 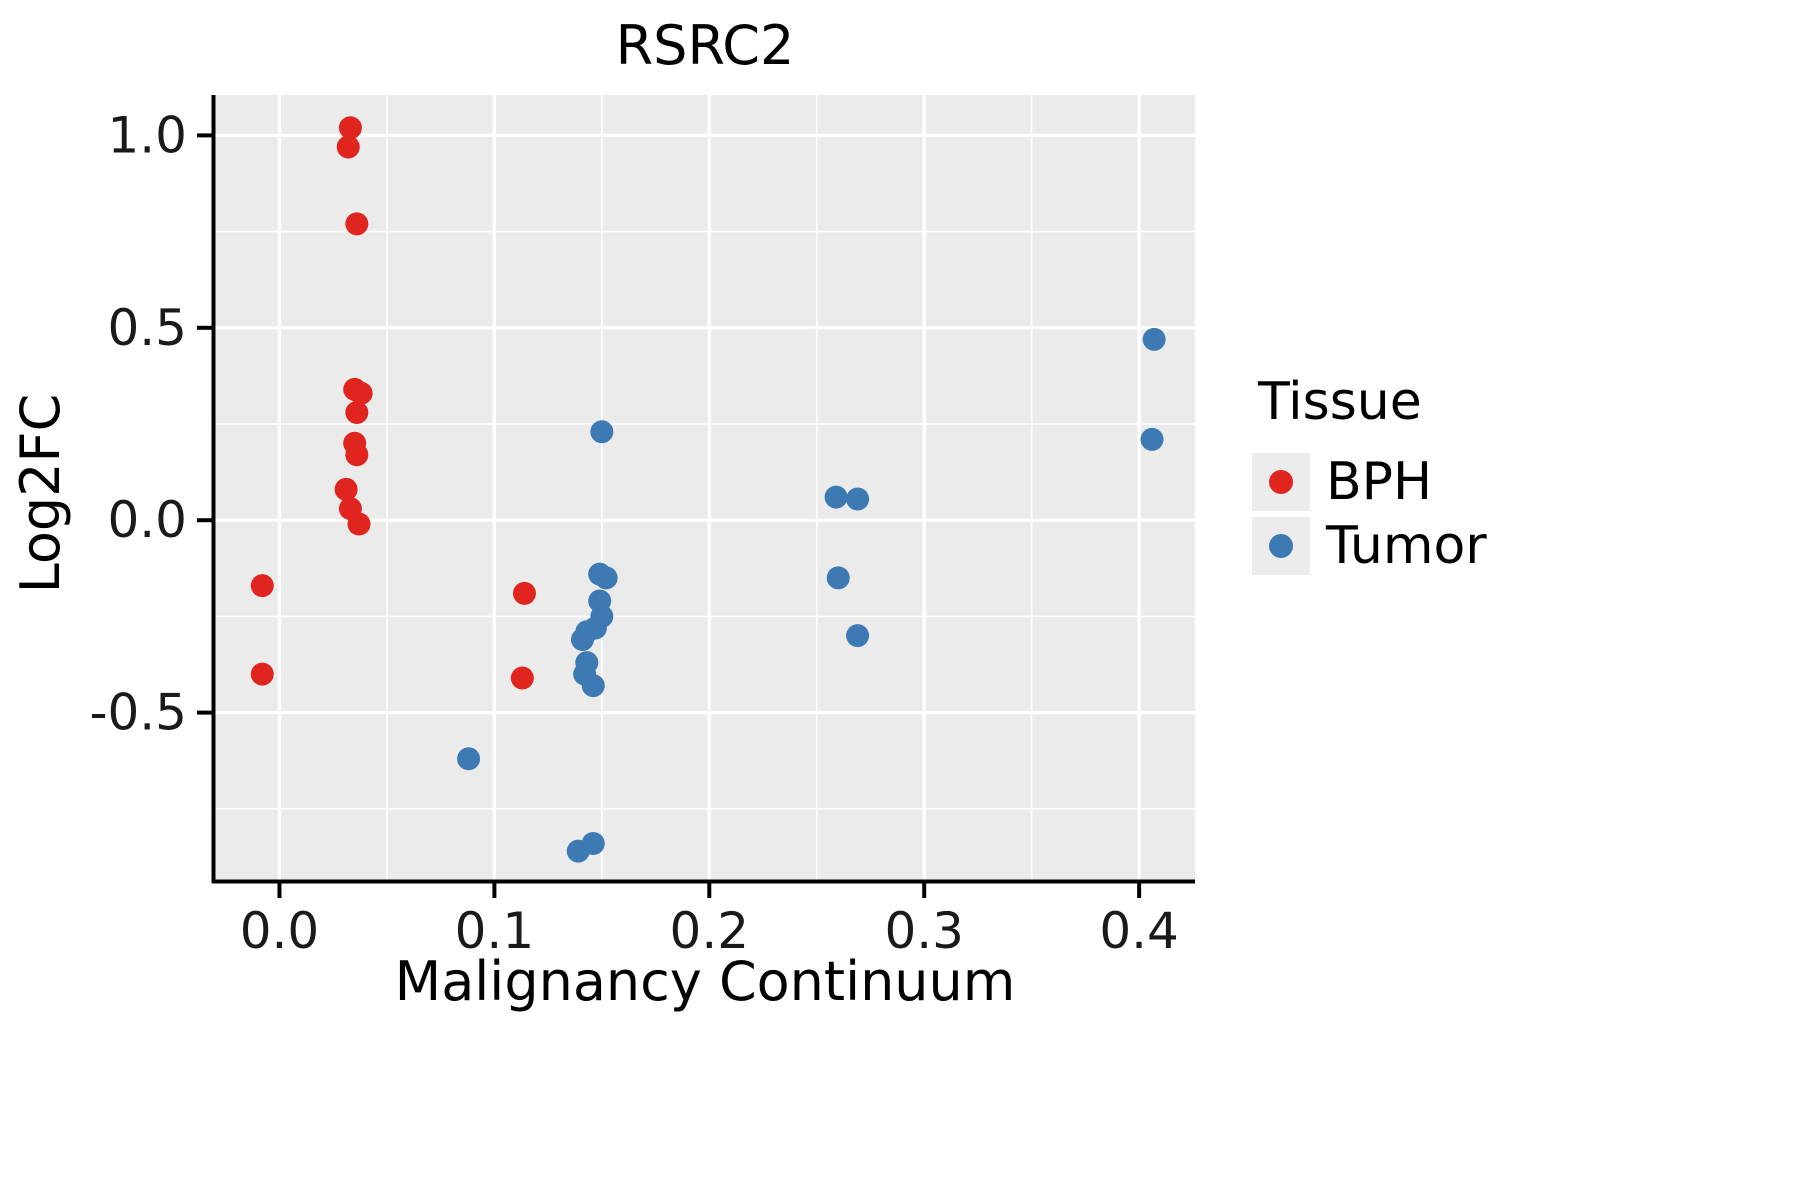 I want to click on x-tick-label: 0.4, so click(x=1139, y=931).